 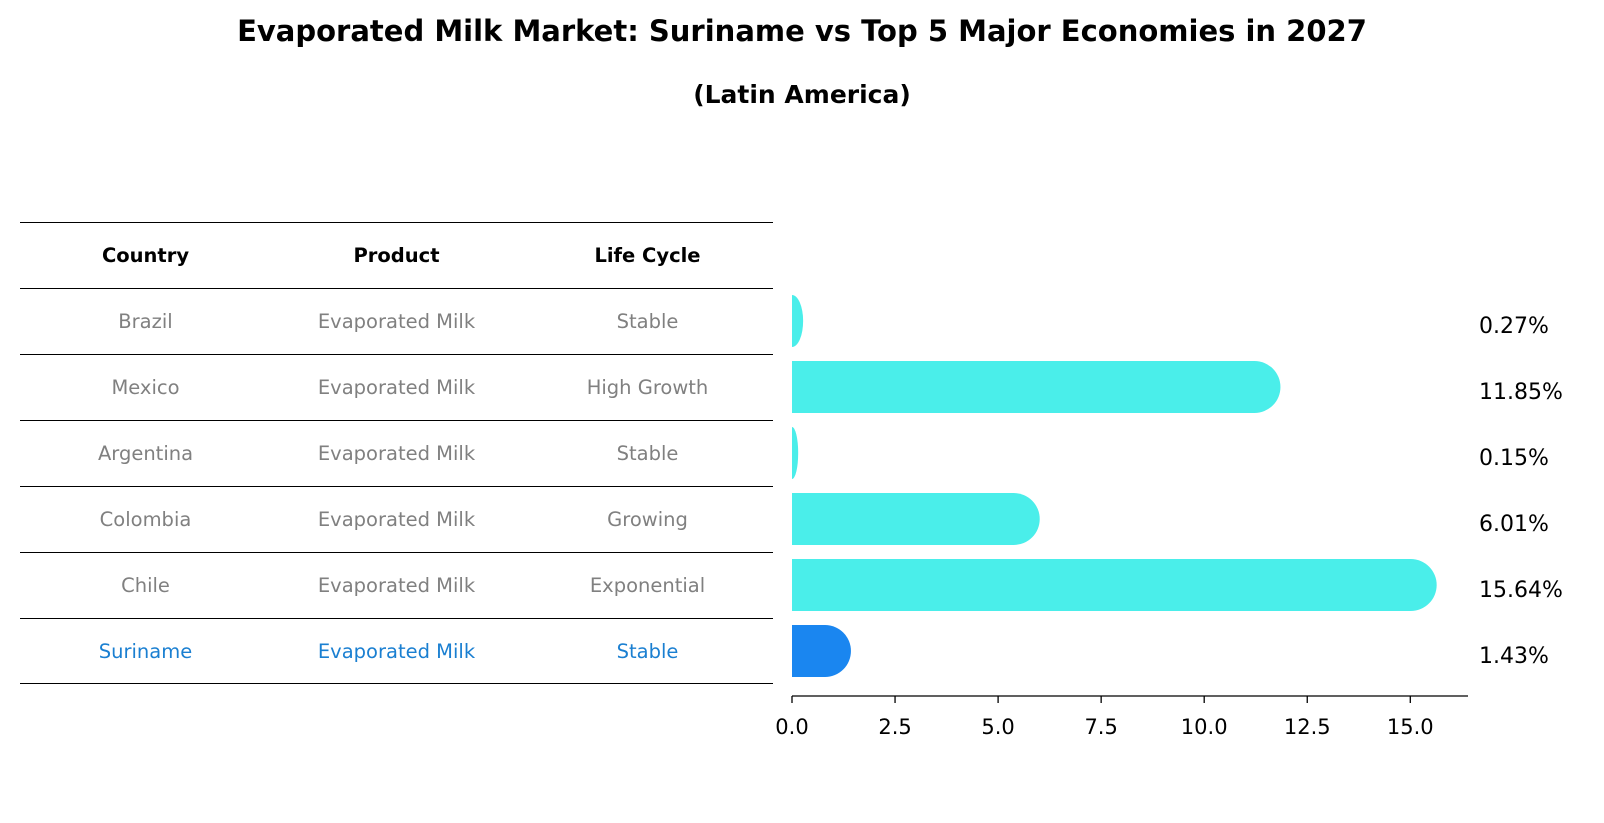 What do you see at coordinates (1514, 524) in the screenshot?
I see `value-label-colombia: 6.01%` at bounding box center [1514, 524].